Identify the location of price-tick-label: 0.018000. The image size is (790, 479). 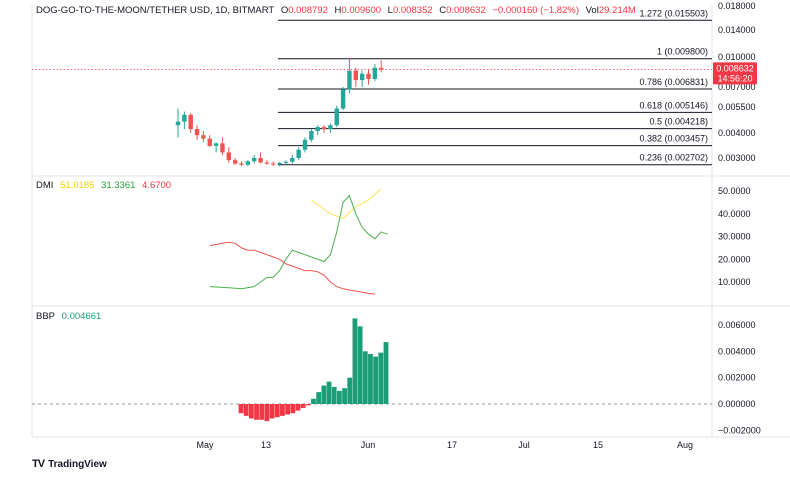
(737, 6).